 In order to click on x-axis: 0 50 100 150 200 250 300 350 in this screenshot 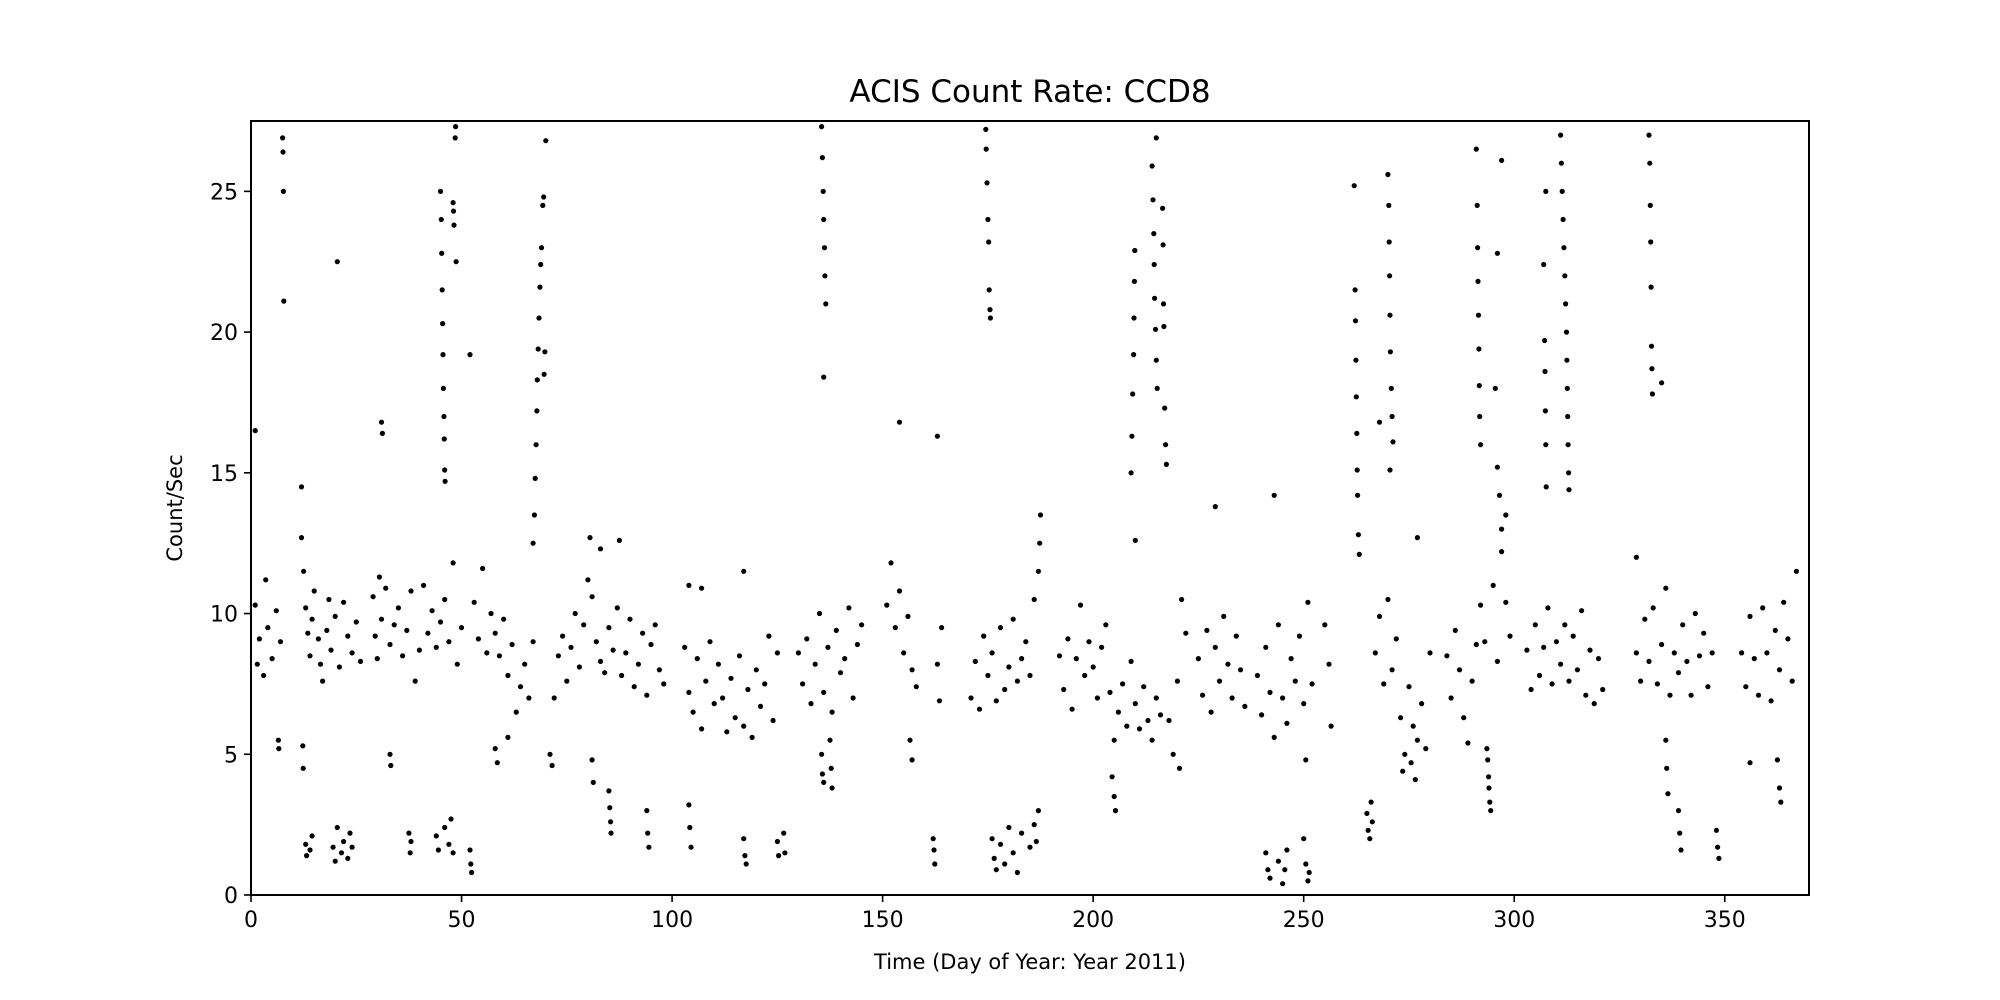, I will do `click(995, 914)`.